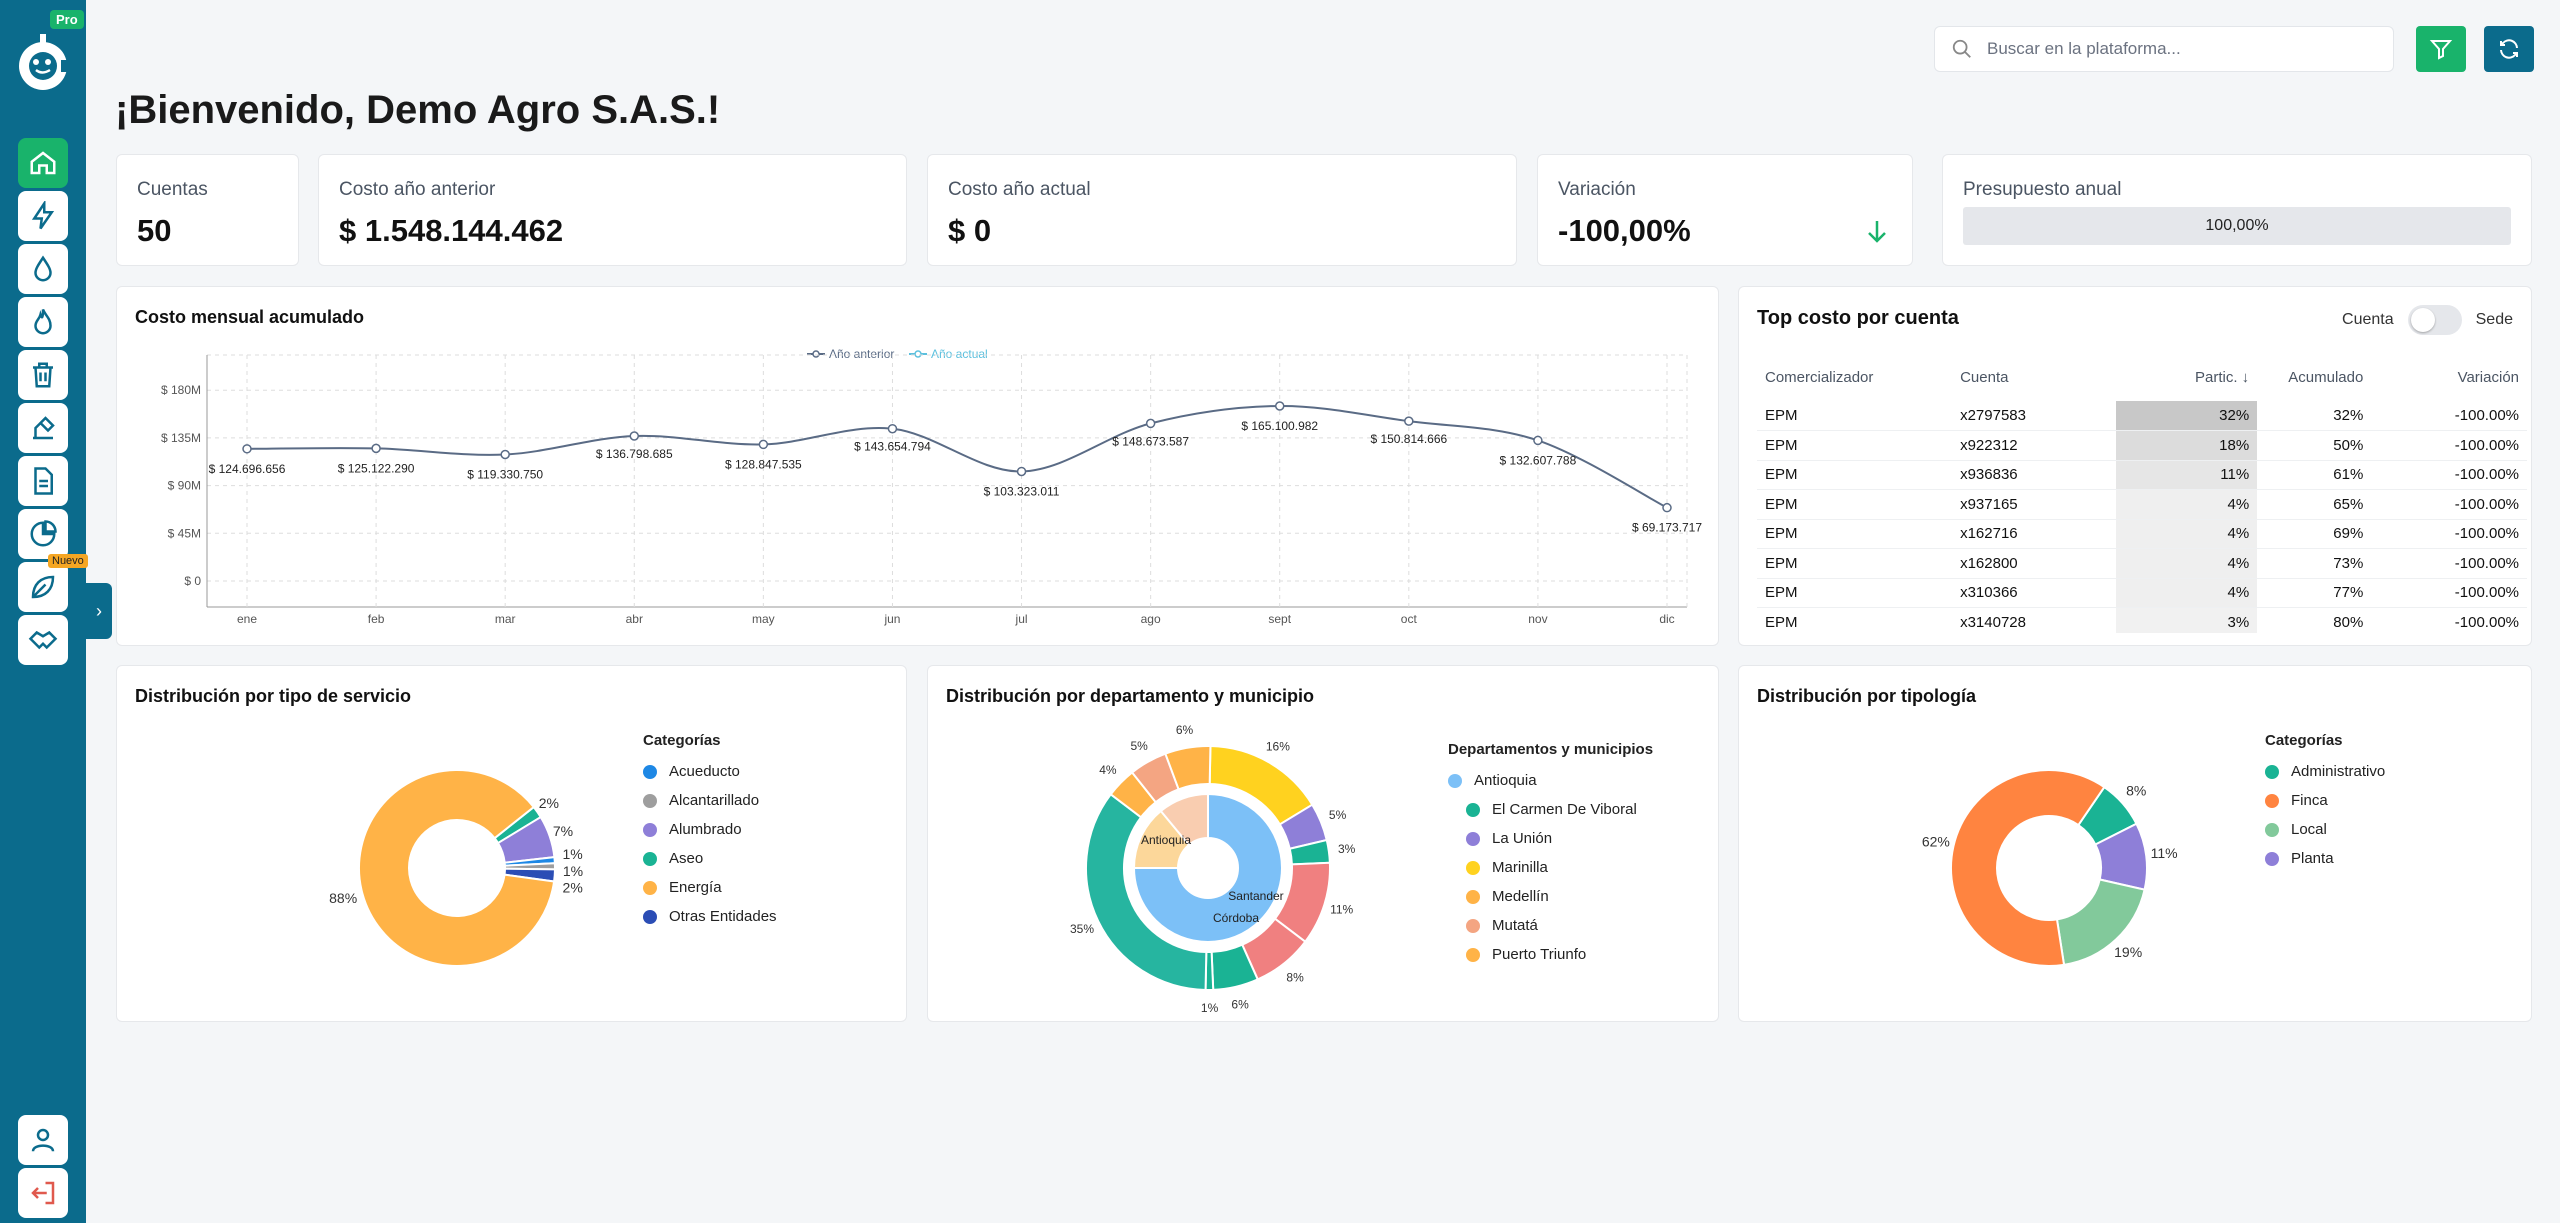 This screenshot has width=2560, height=1223. I want to click on column-header: Partic. ↓, so click(2222, 377).